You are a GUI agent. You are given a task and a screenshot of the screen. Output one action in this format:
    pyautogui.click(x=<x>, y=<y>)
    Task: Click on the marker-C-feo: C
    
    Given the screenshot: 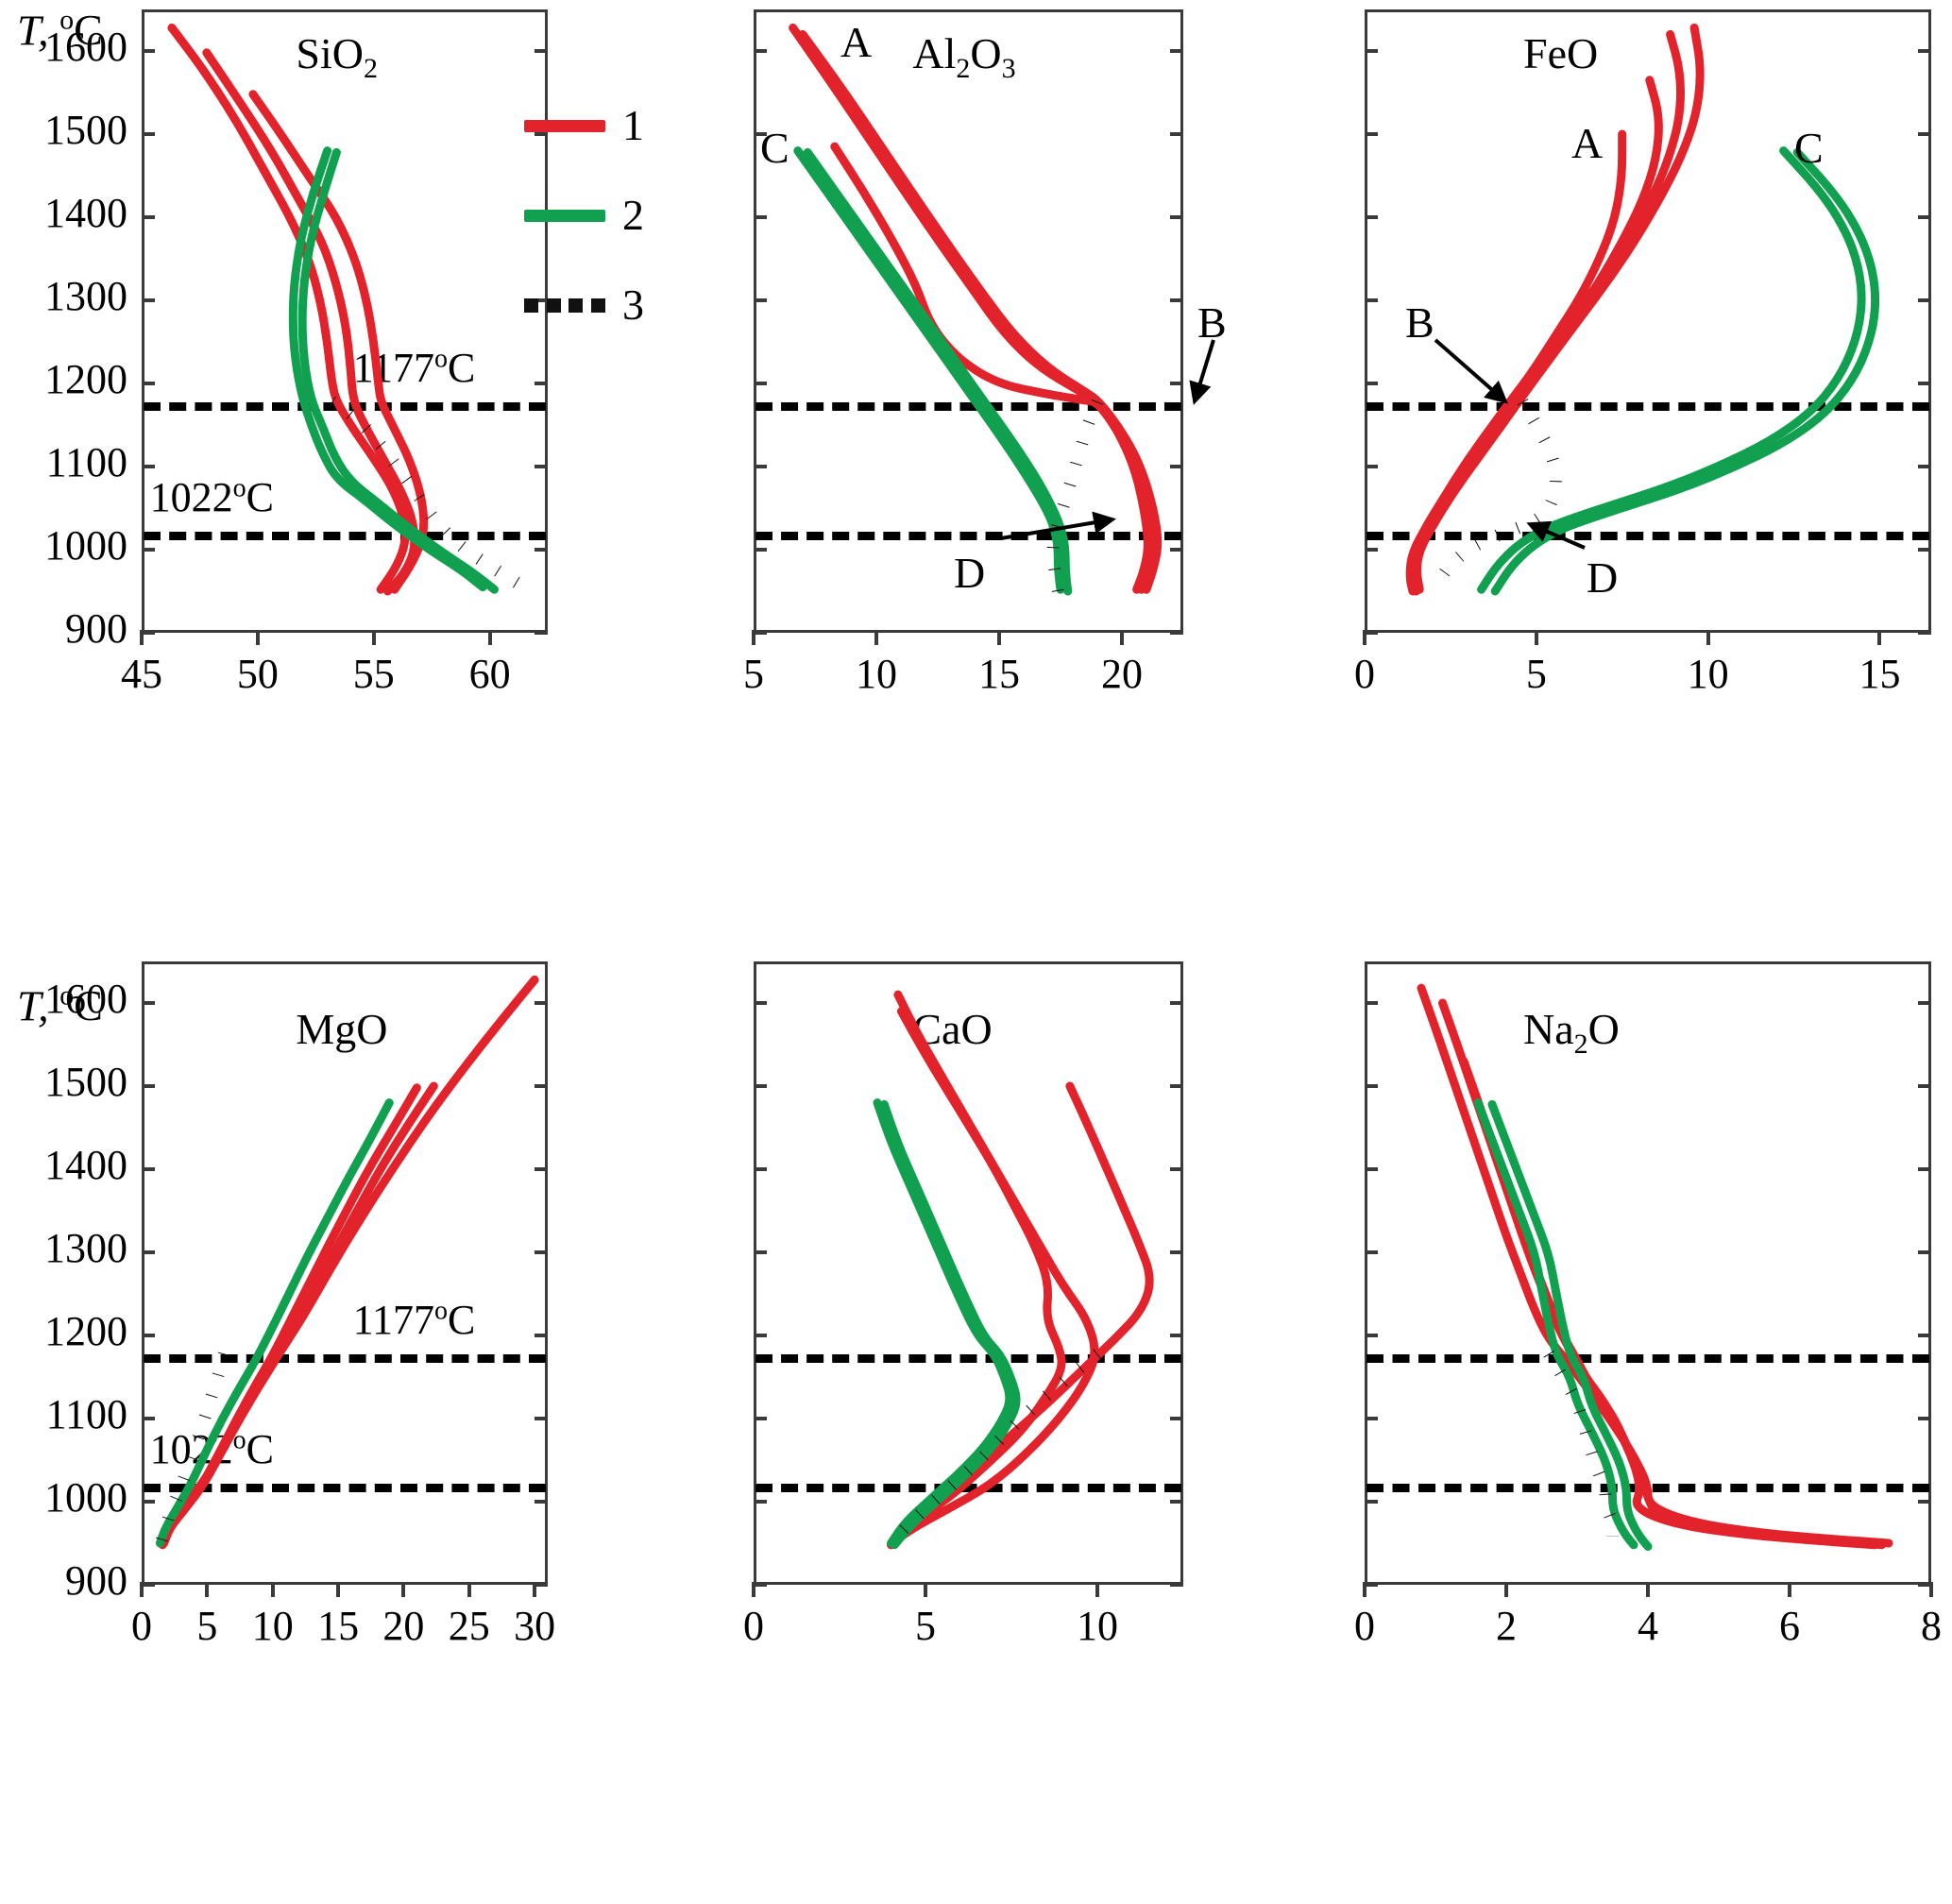 What is the action you would take?
    pyautogui.click(x=1809, y=148)
    